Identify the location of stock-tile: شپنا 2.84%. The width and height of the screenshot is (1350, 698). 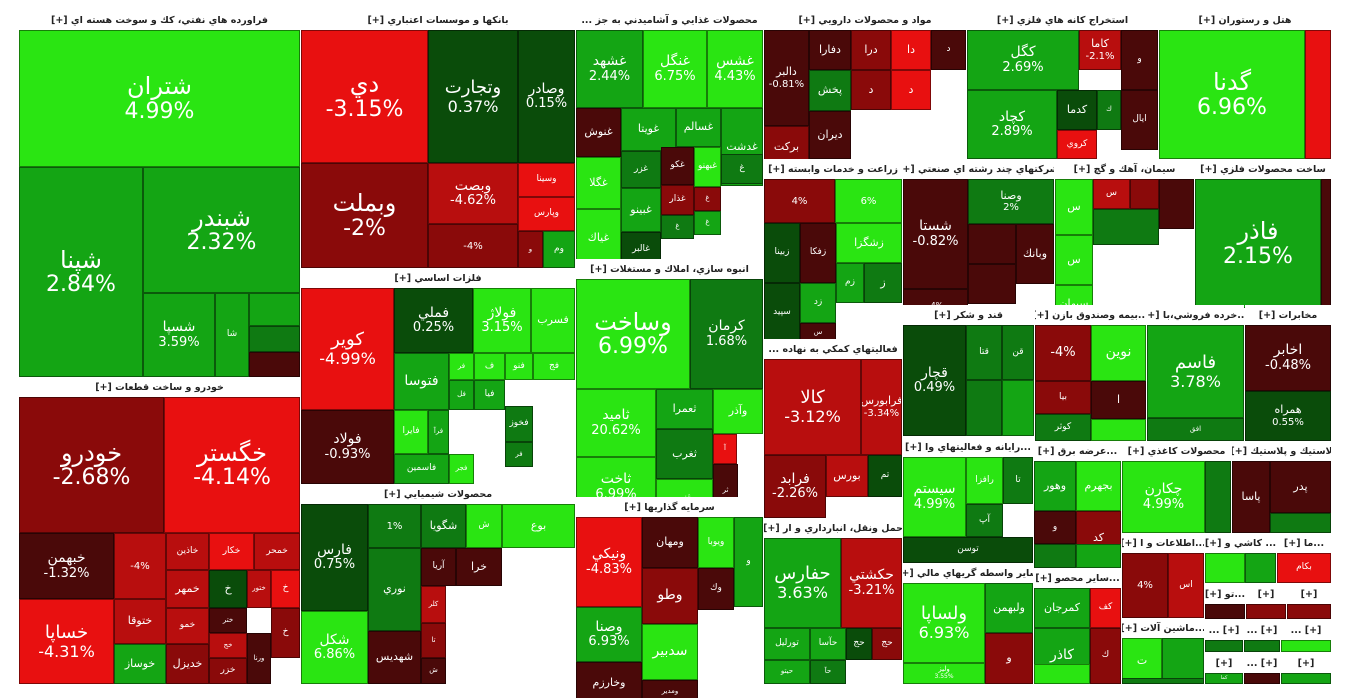
(81, 272).